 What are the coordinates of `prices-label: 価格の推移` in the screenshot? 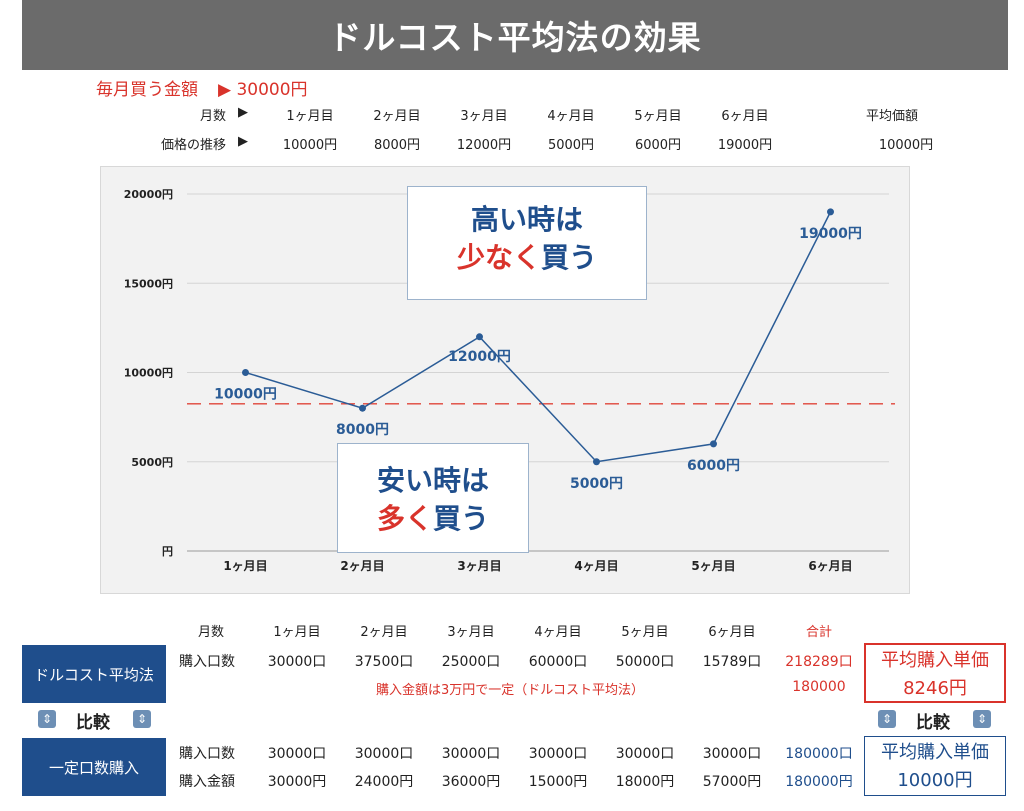 It's located at (193, 145).